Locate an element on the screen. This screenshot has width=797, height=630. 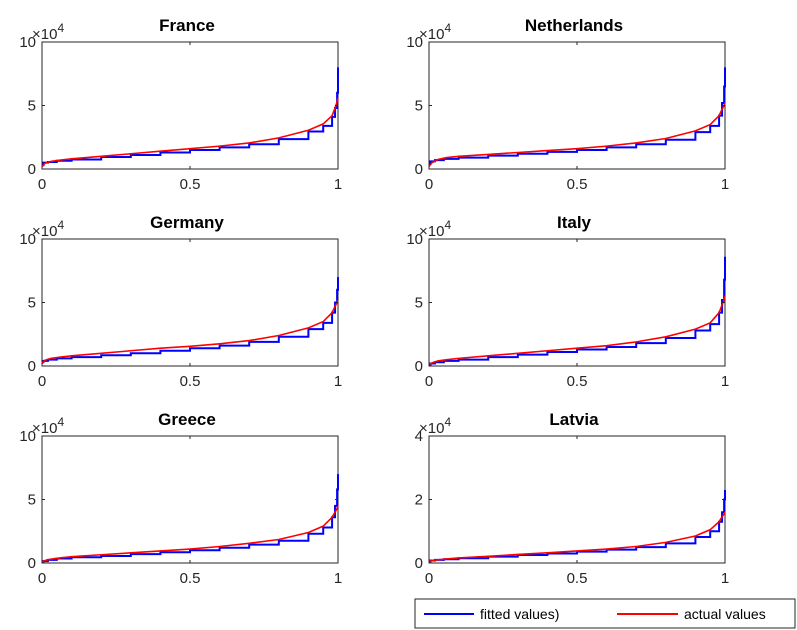
y-tick-label: 4 is located at coordinates (419, 436).